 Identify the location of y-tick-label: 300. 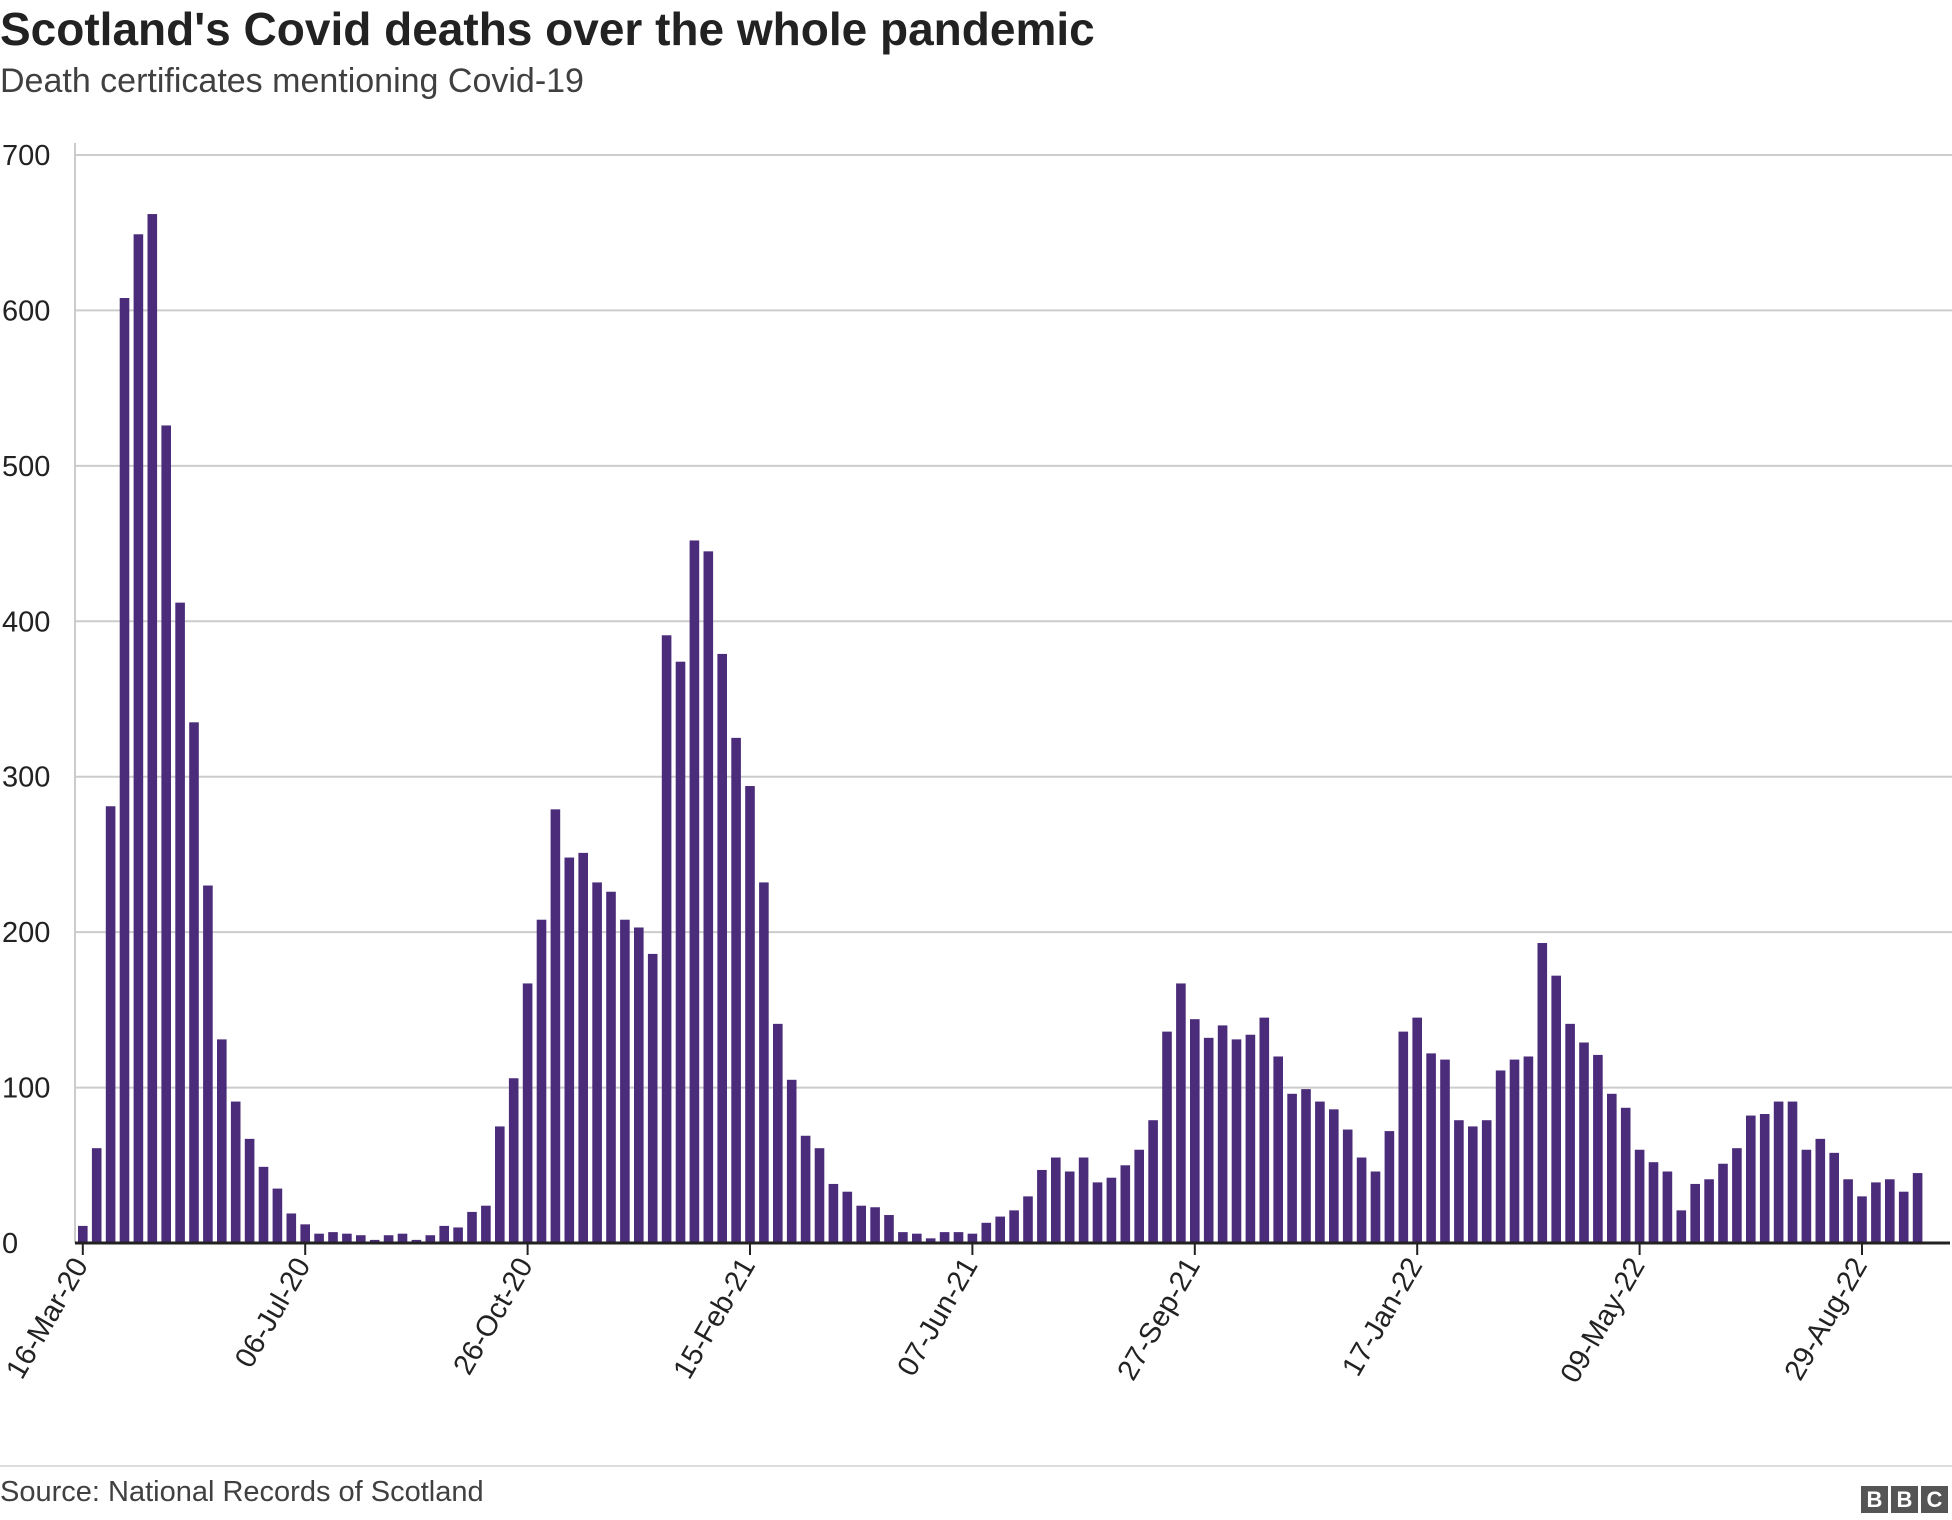
(26, 778).